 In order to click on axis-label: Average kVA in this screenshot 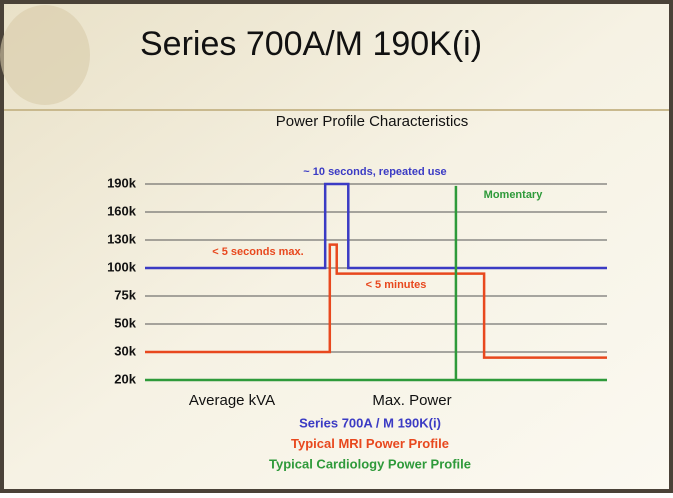, I will do `click(232, 400)`.